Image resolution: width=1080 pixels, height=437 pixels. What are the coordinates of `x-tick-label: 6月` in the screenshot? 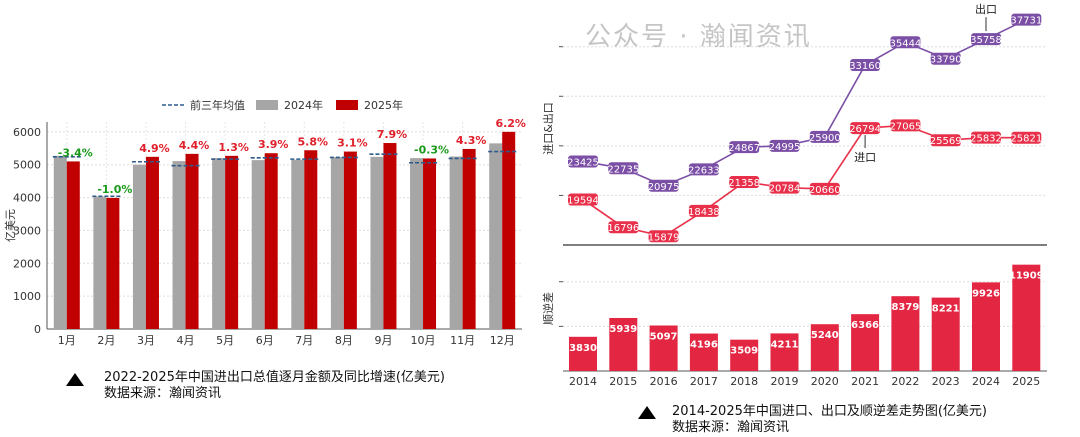 It's located at (265, 340).